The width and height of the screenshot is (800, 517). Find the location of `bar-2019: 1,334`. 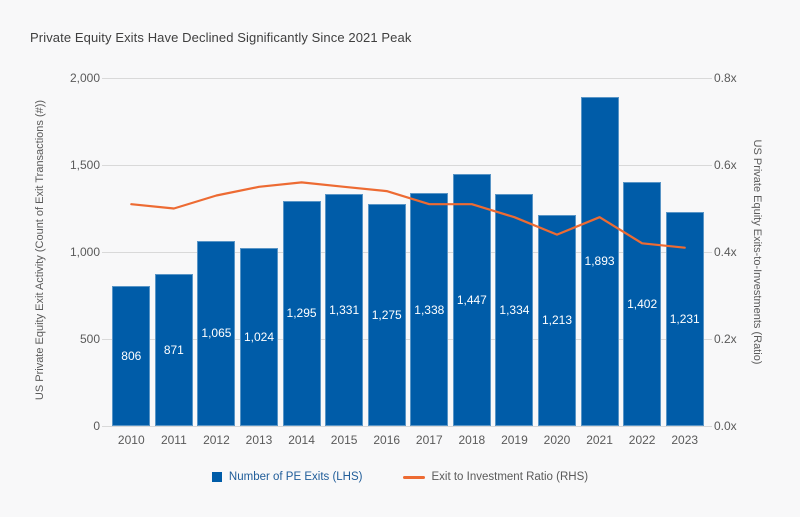

bar-2019: 1,334 is located at coordinates (514, 309).